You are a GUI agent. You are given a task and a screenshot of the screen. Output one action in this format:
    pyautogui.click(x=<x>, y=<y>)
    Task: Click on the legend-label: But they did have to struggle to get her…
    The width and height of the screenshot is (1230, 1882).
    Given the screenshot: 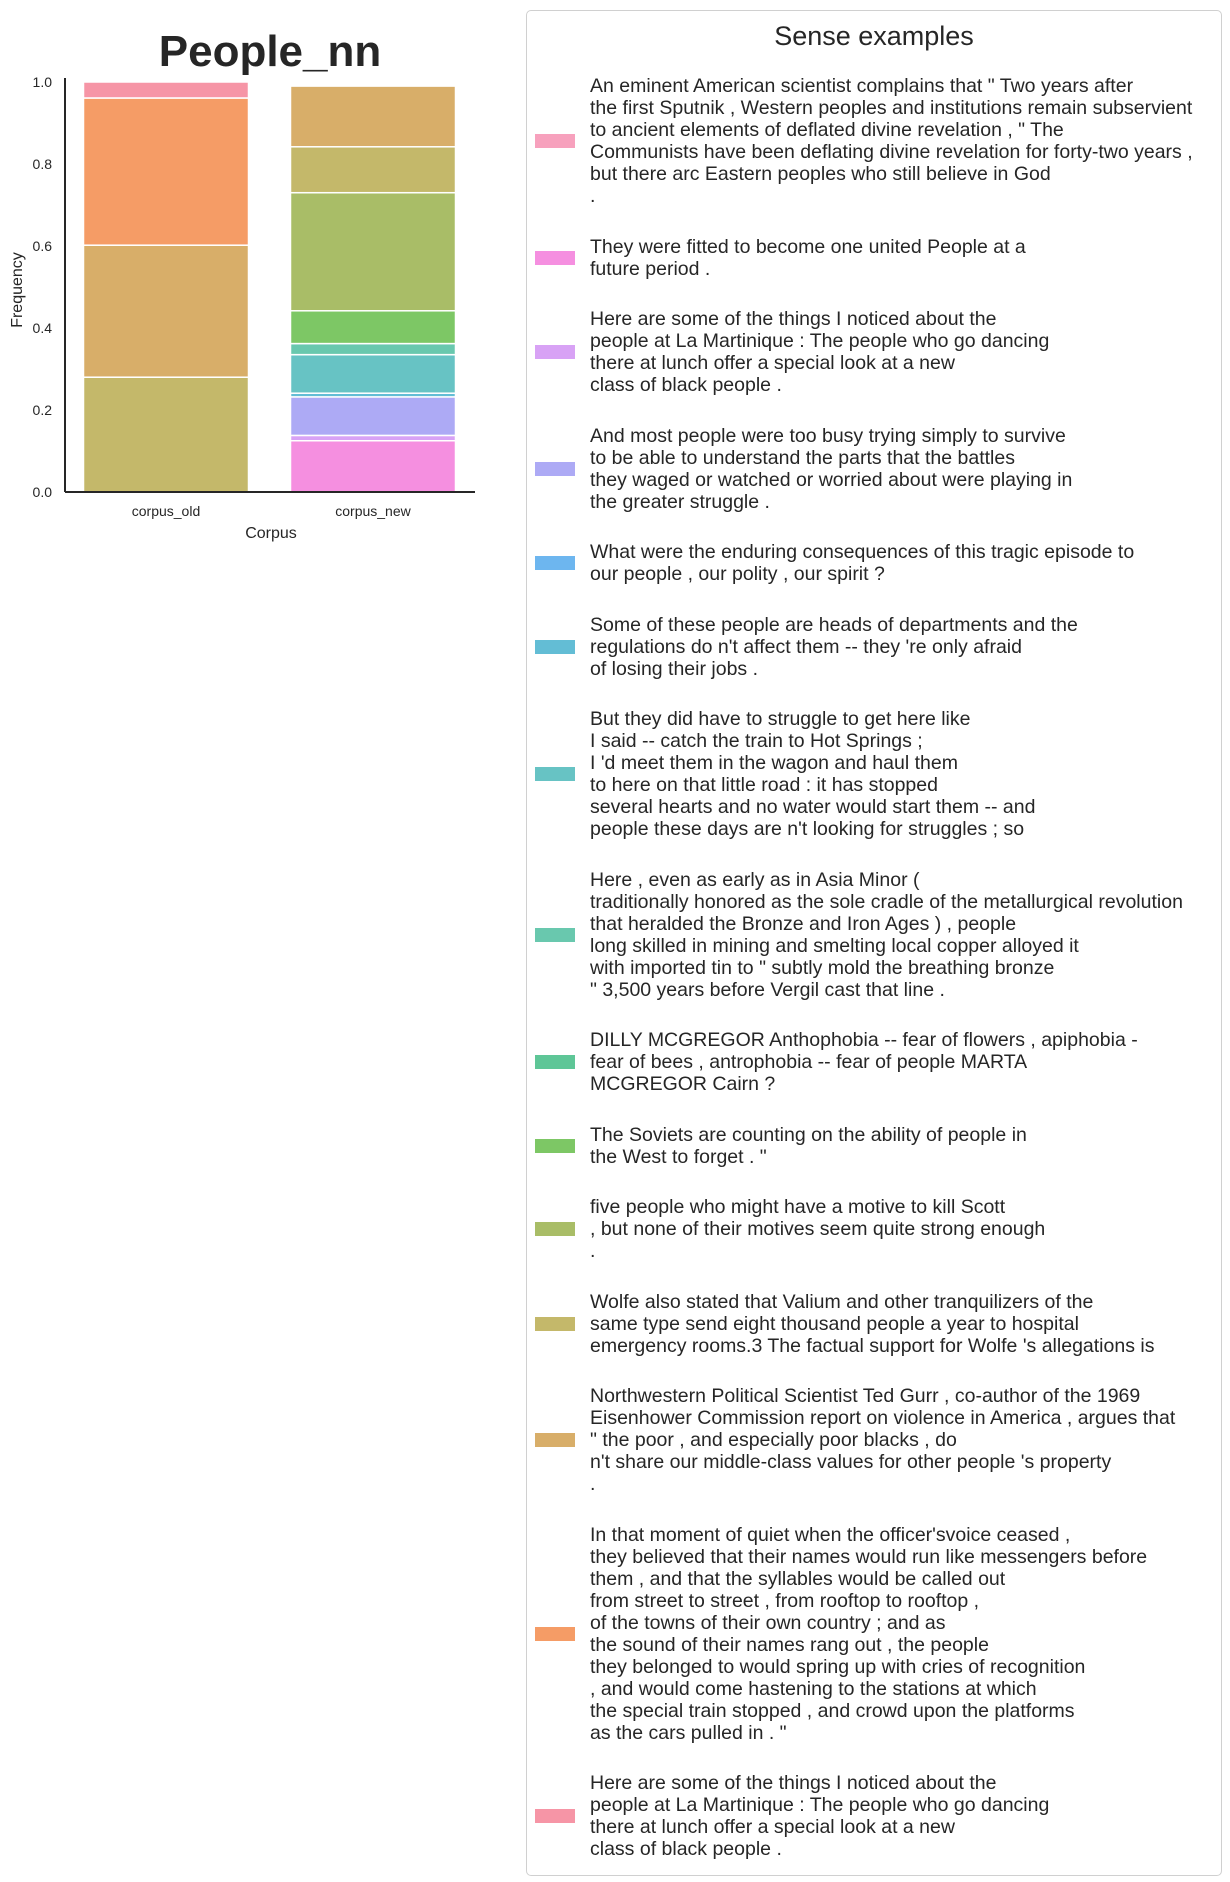 What is the action you would take?
    pyautogui.click(x=813, y=774)
    